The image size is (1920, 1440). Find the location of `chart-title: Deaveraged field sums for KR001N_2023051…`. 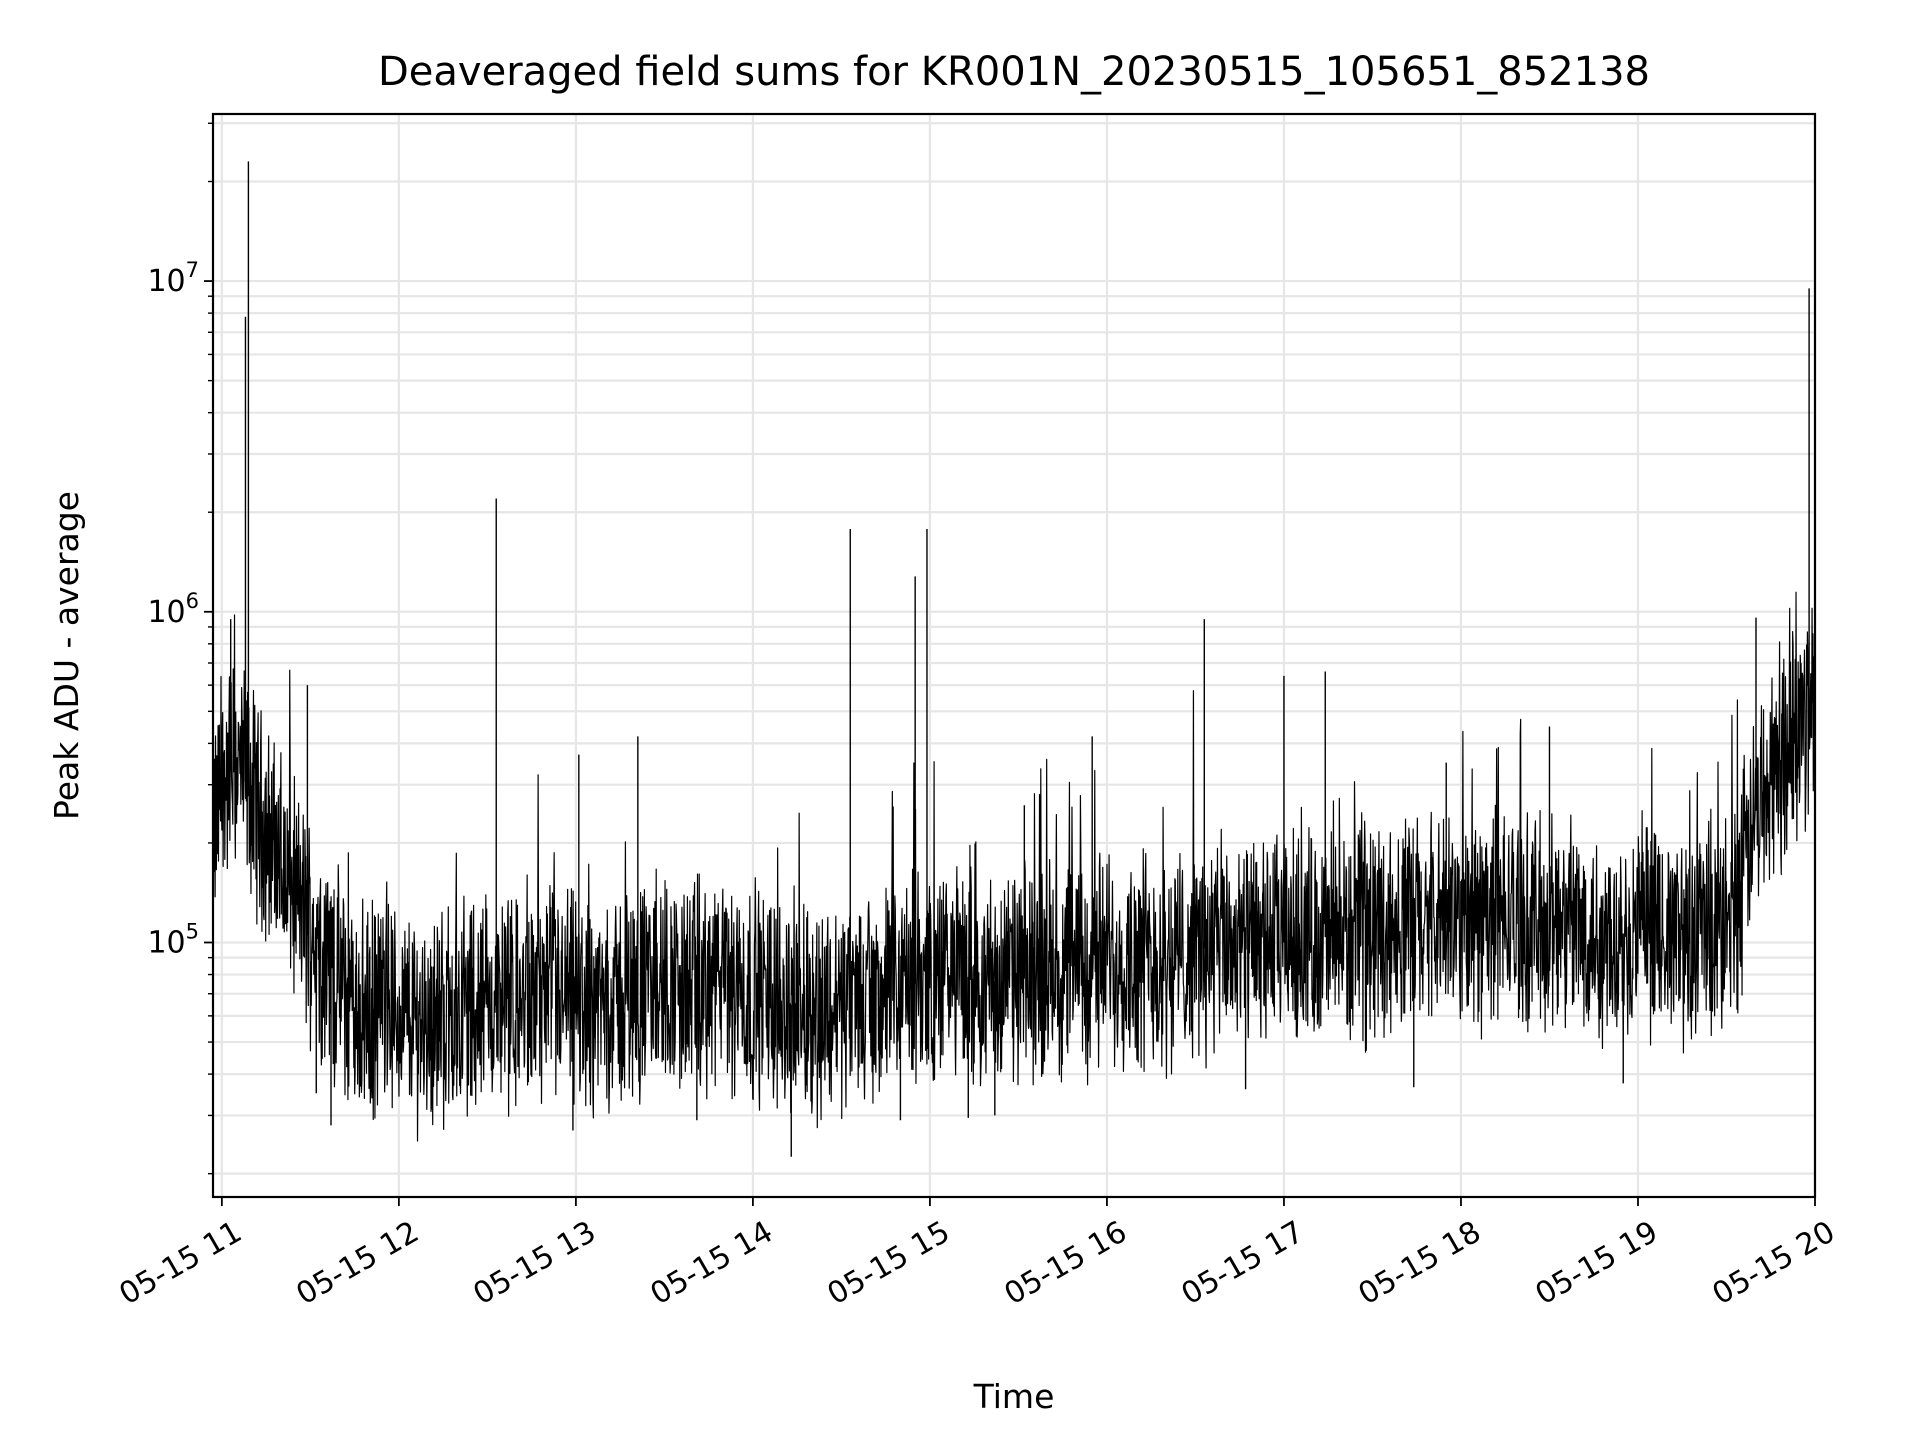

chart-title: Deaveraged field sums for KR001N_2023051… is located at coordinates (1014, 72).